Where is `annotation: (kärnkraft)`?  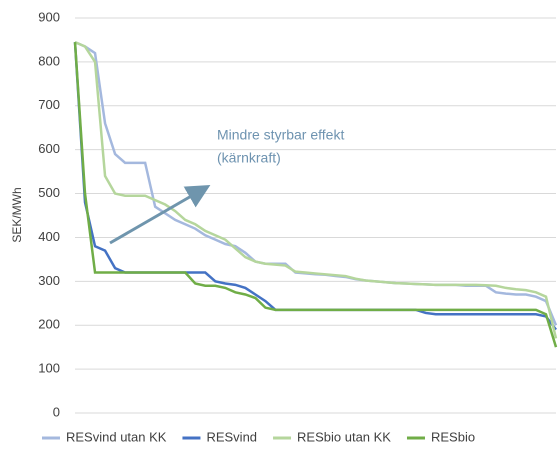 annotation: (kärnkraft) is located at coordinates (249, 158).